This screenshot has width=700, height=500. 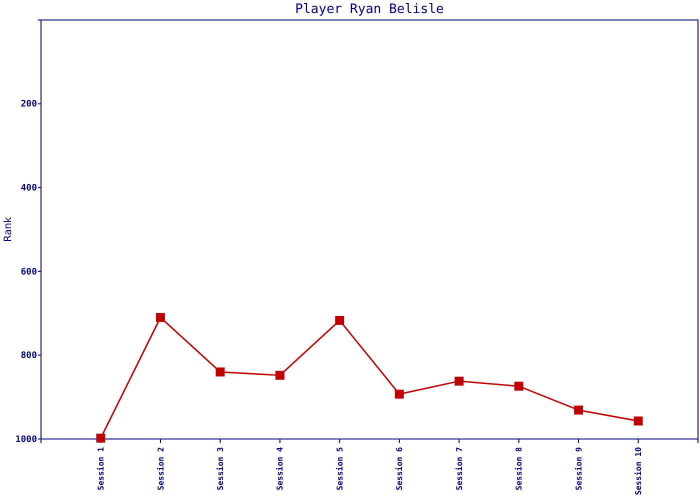 What do you see at coordinates (161, 468) in the screenshot?
I see `x-tick-label: Session 2` at bounding box center [161, 468].